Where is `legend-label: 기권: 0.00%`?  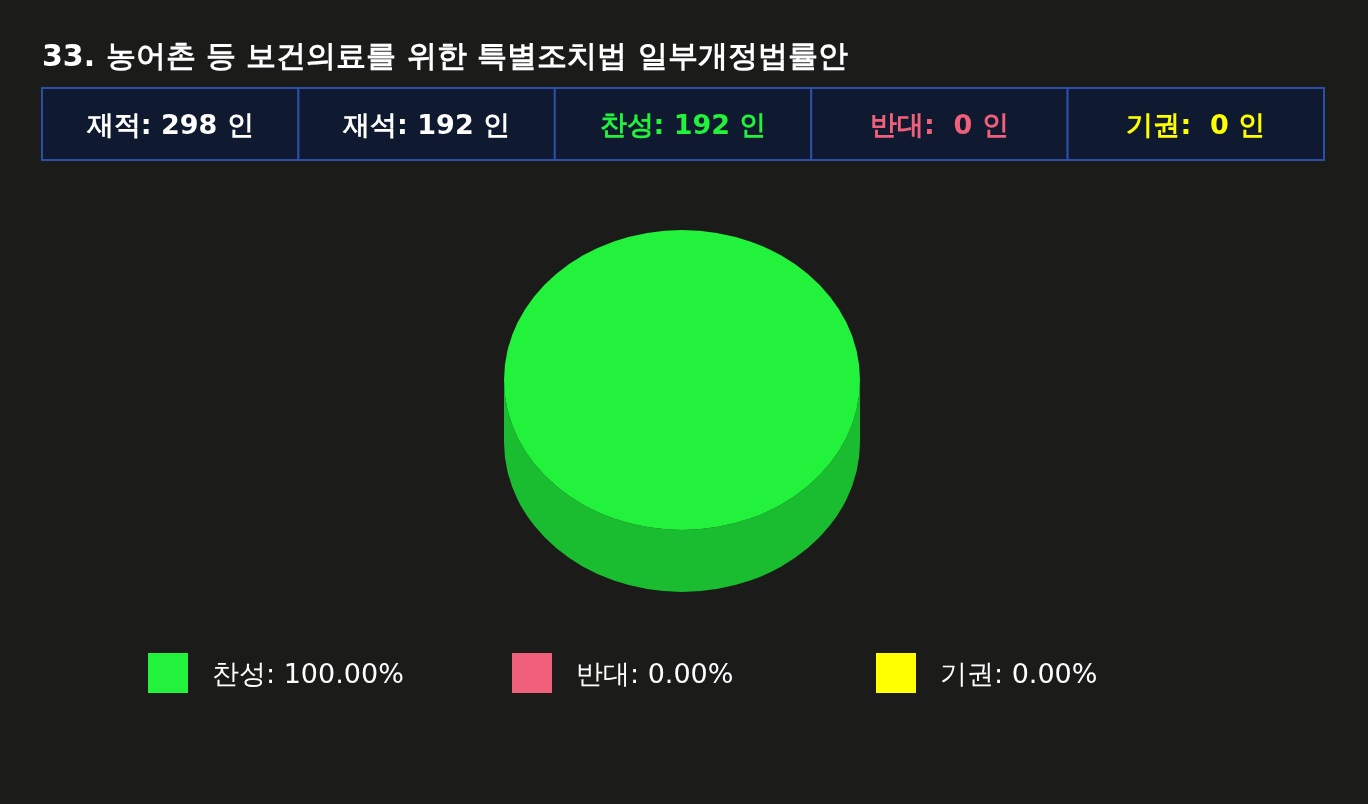 legend-label: 기권: 0.00% is located at coordinates (1019, 673).